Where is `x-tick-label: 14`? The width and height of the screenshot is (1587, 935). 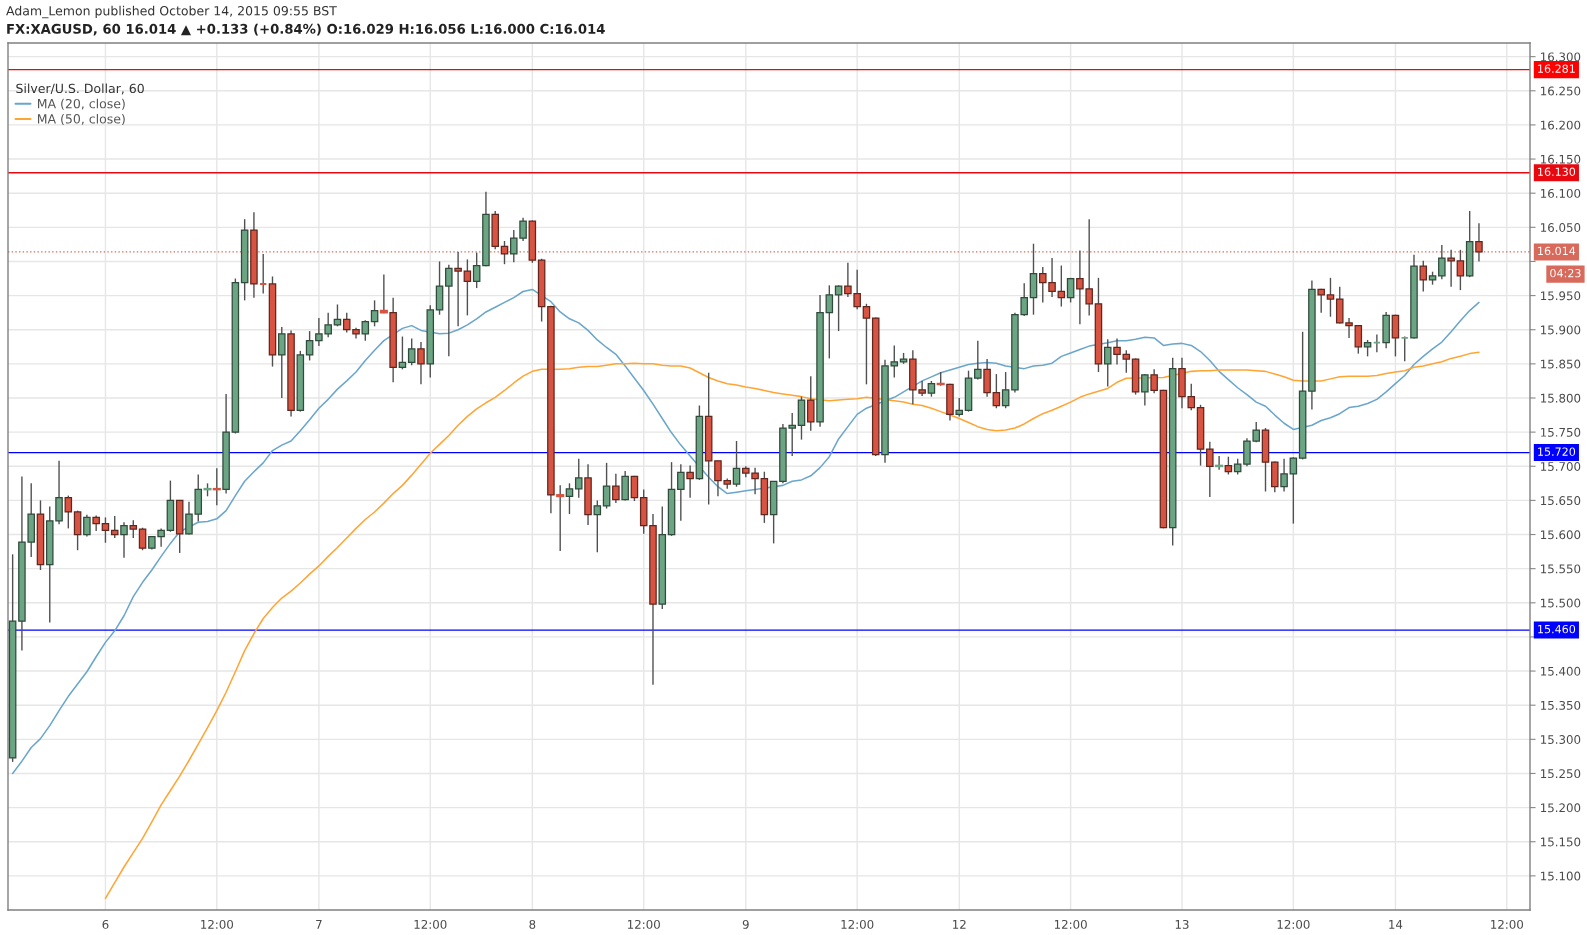
x-tick-label: 14 is located at coordinates (1396, 924).